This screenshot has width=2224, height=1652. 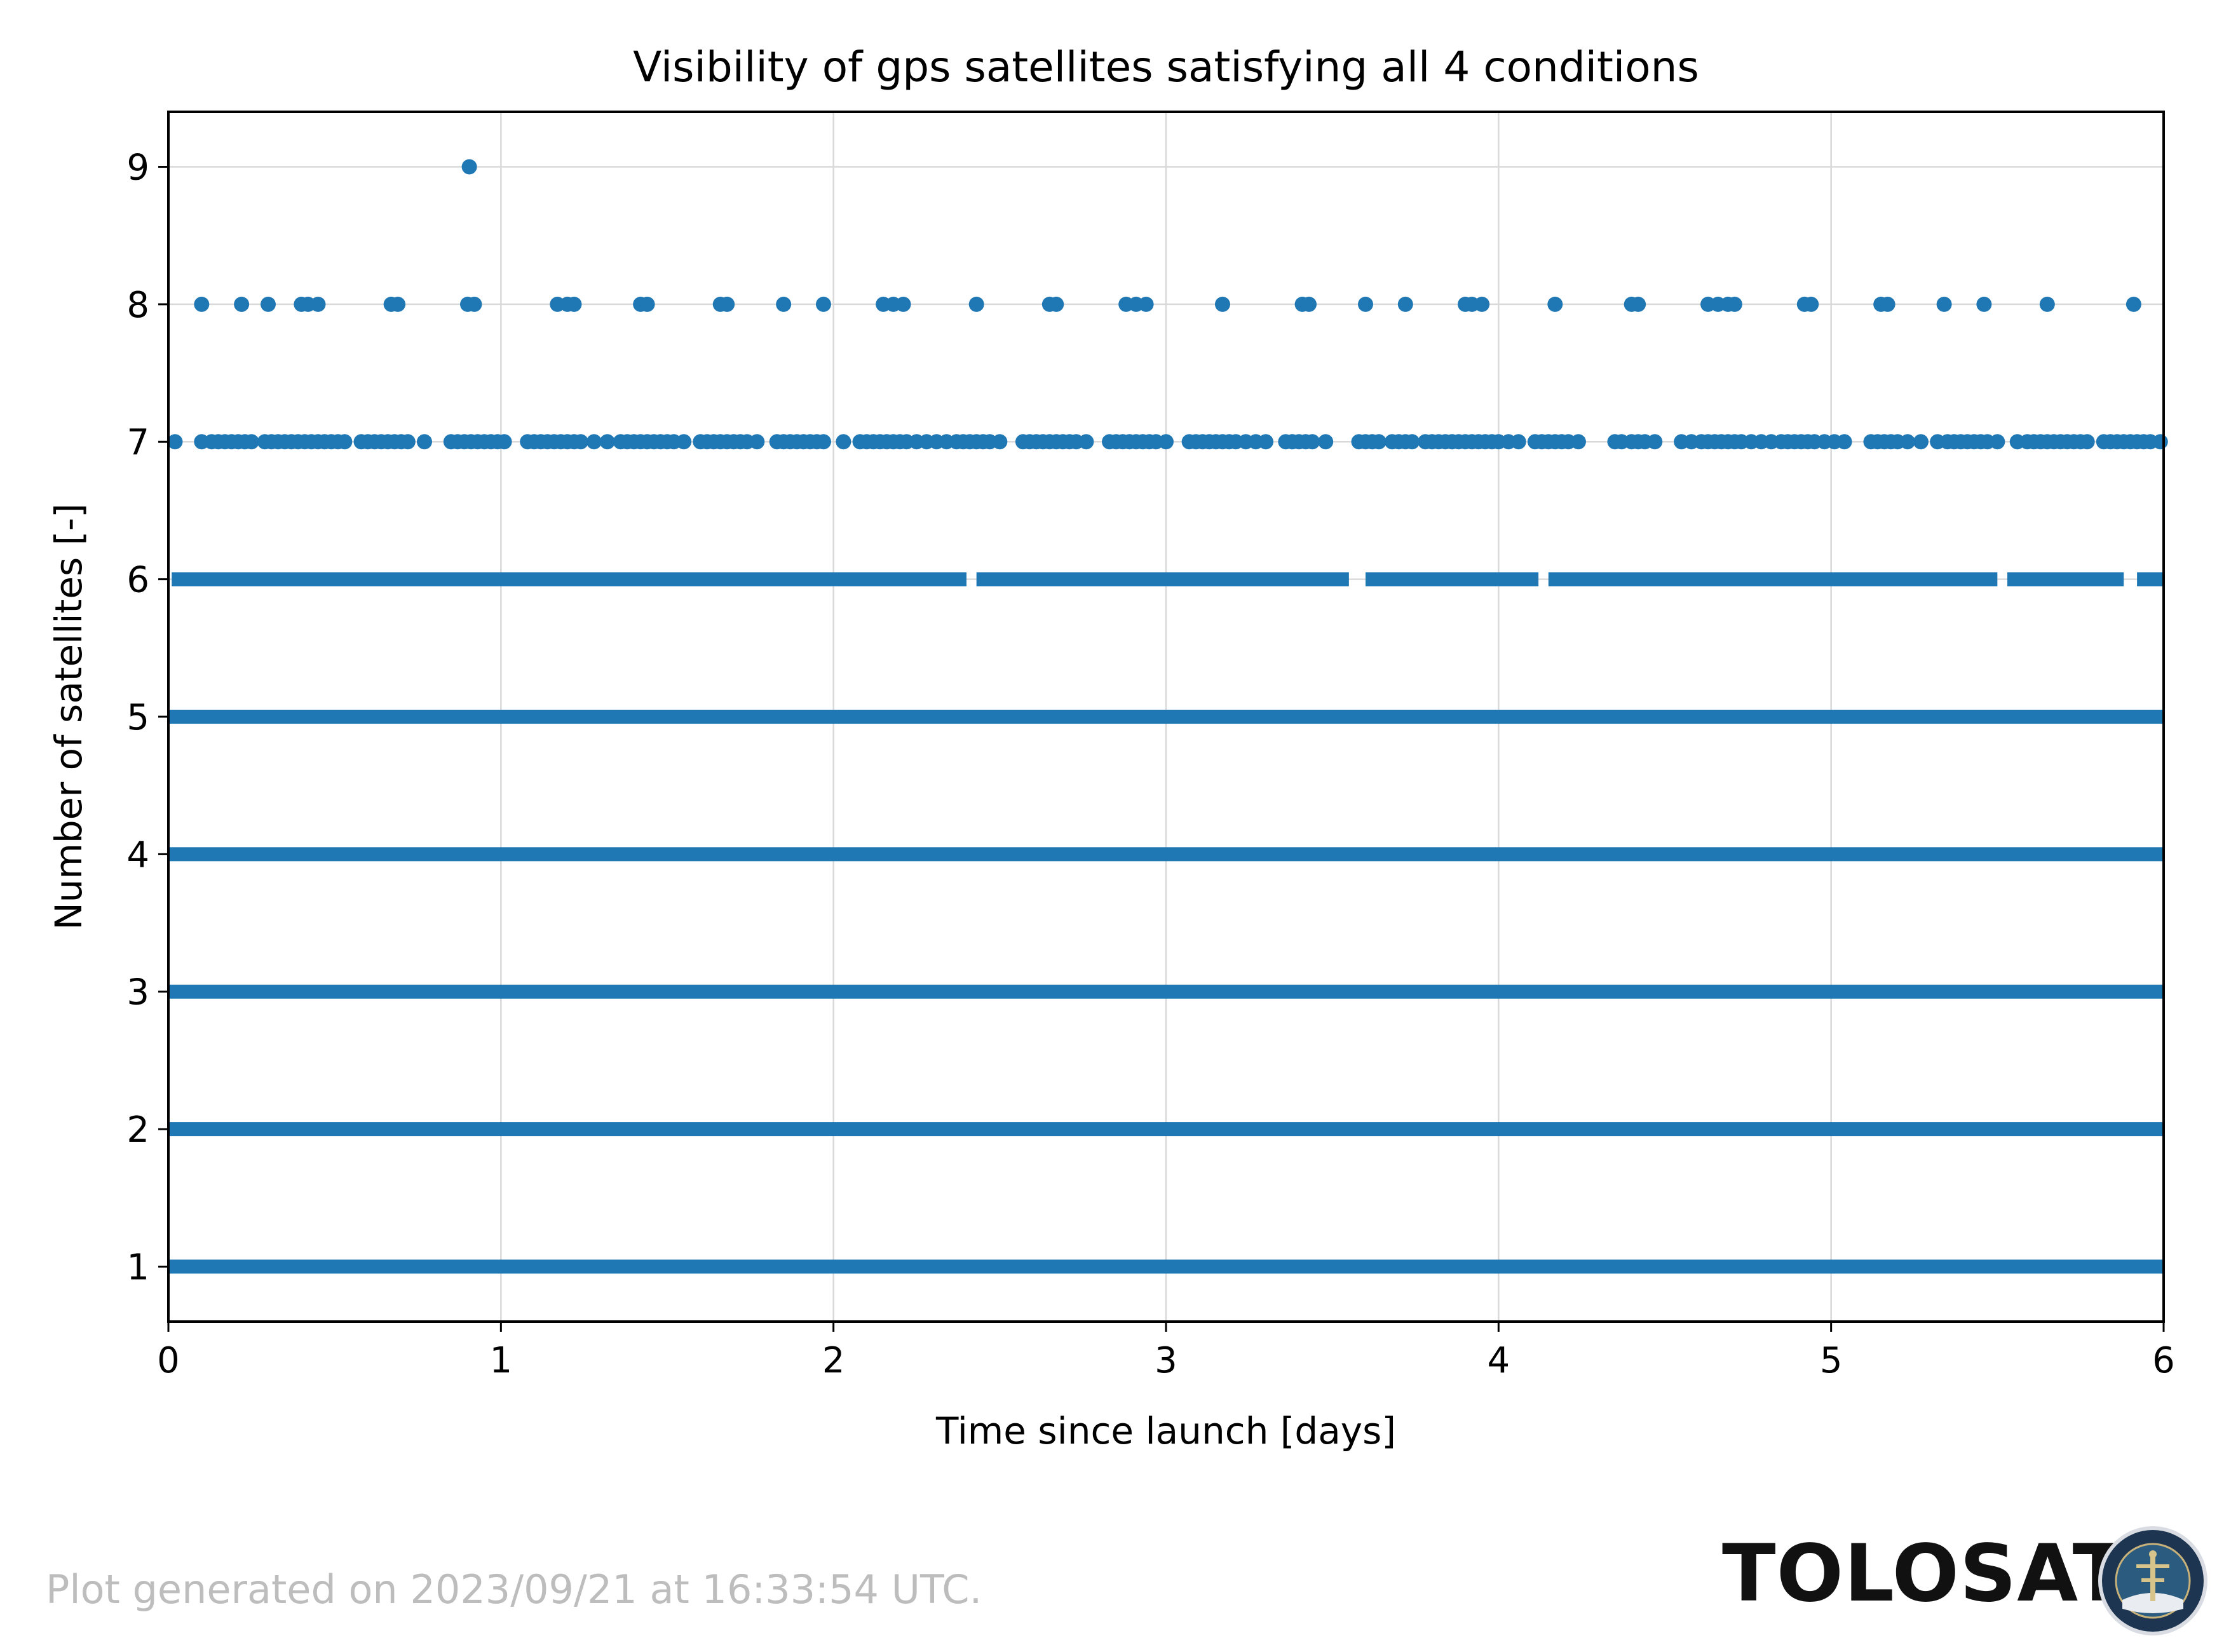 I want to click on x-tick-label: 3, so click(x=1166, y=1360).